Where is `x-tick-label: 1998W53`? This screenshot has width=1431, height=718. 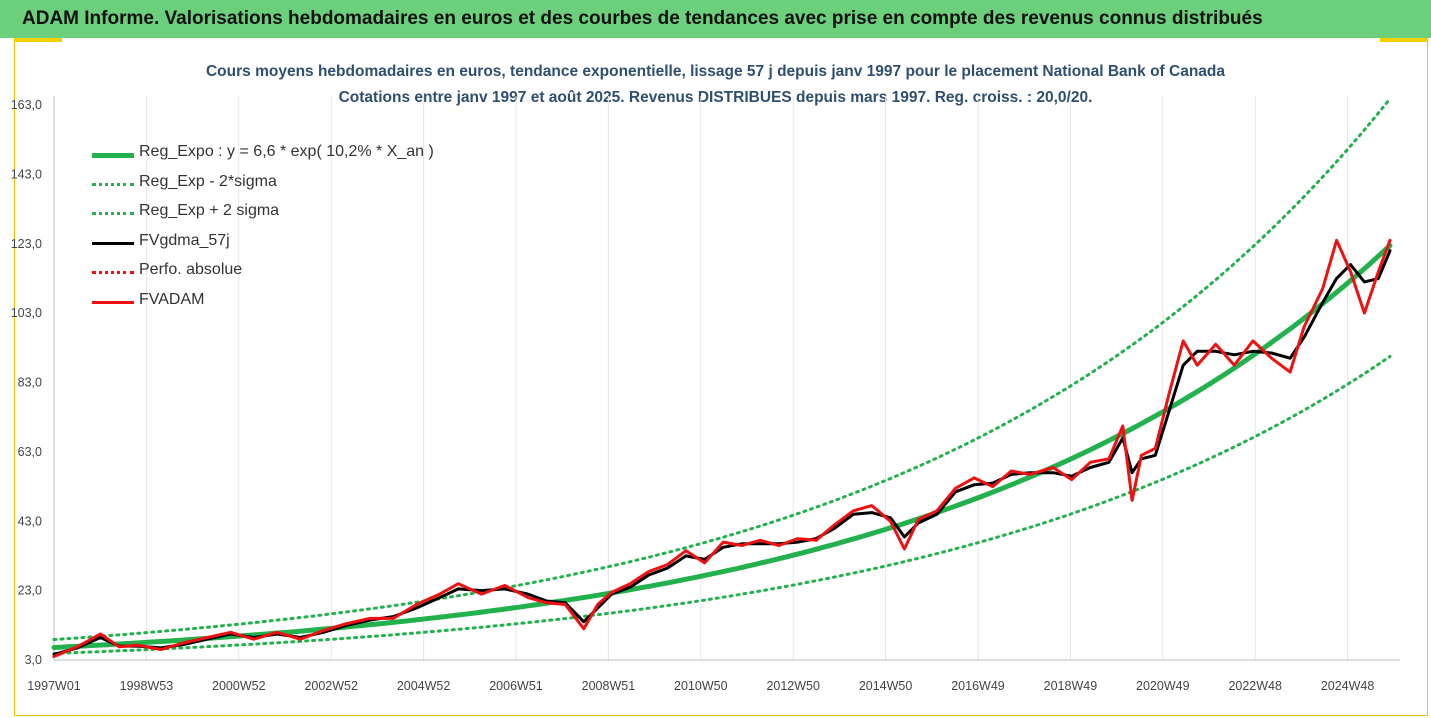 x-tick-label: 1998W53 is located at coordinates (147, 686).